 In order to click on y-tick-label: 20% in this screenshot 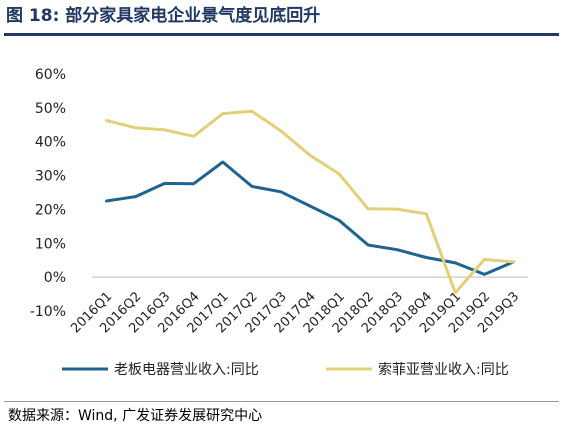, I will do `click(50, 210)`.